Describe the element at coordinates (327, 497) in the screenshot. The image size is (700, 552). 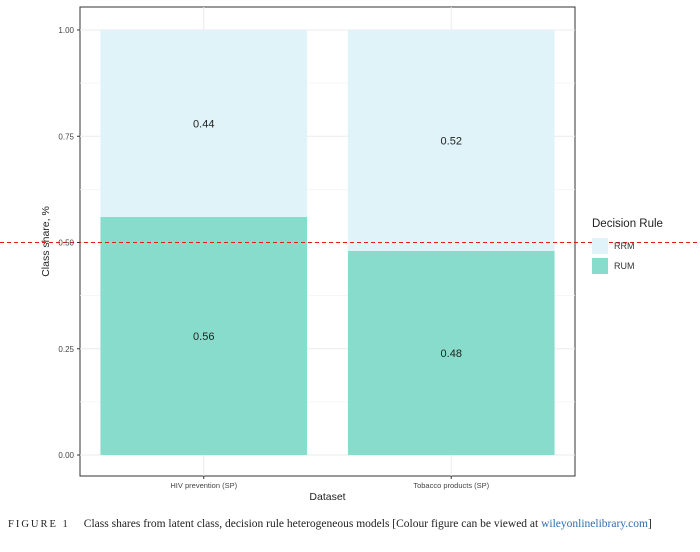
I see `x-axis-title: Dataset` at that location.